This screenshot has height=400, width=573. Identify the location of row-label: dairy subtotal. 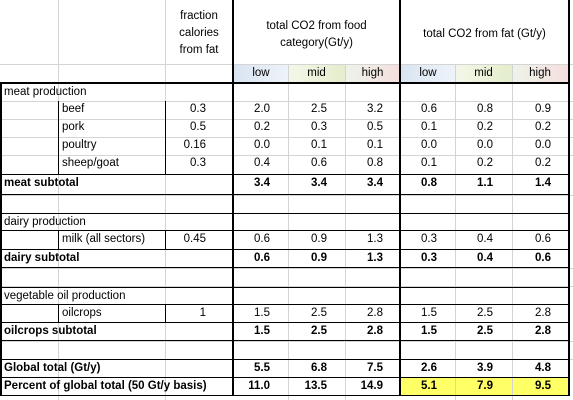
(42, 258).